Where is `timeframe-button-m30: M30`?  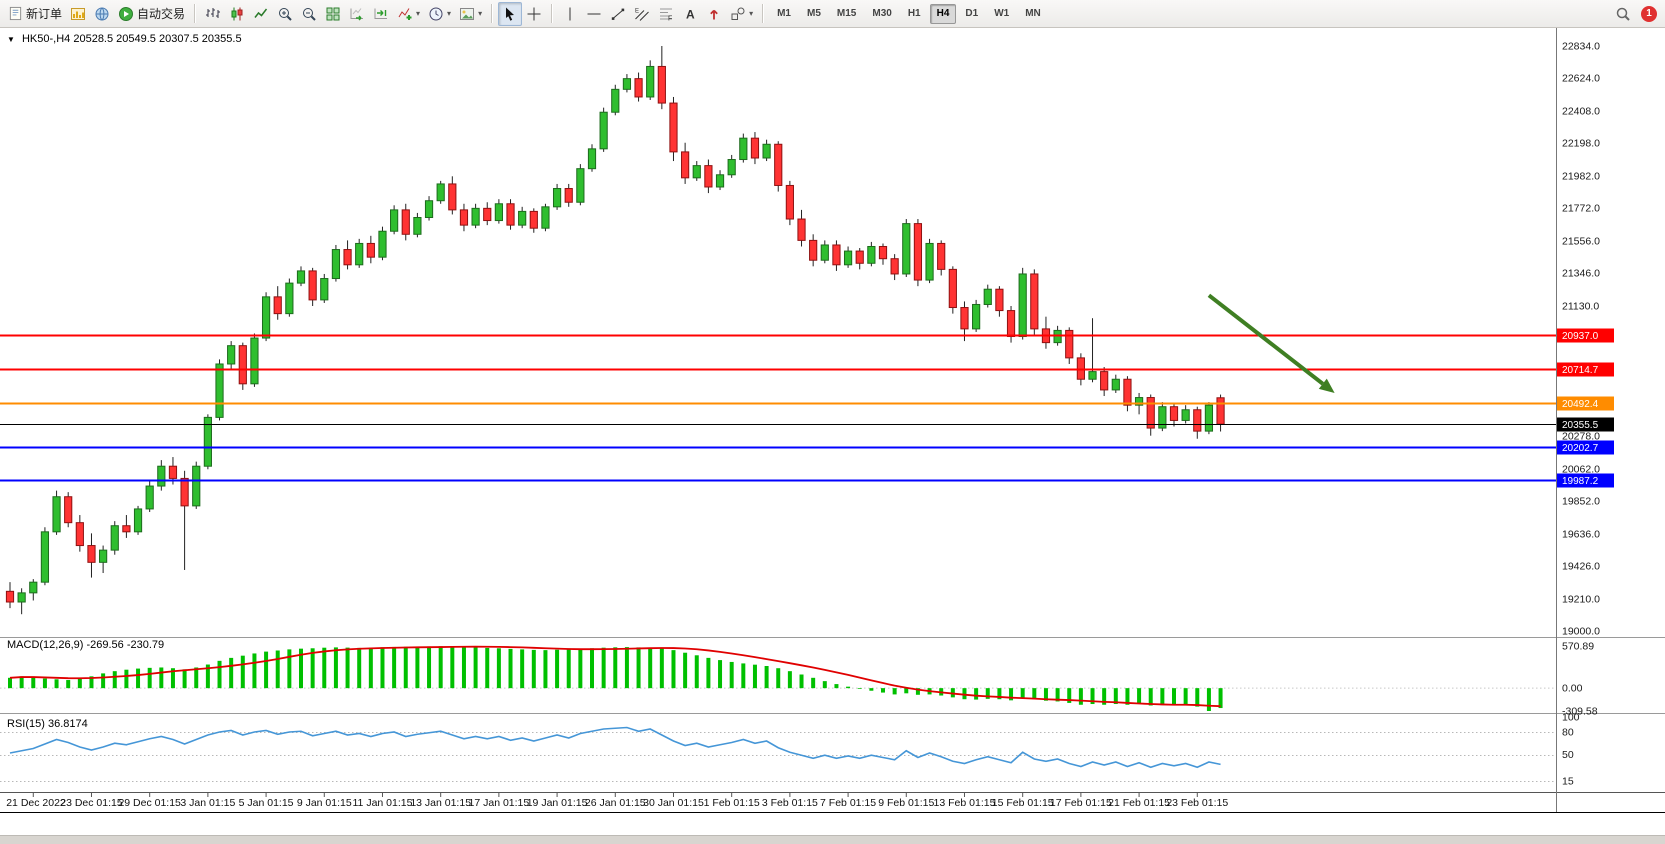 timeframe-button-m30: M30 is located at coordinates (881, 14).